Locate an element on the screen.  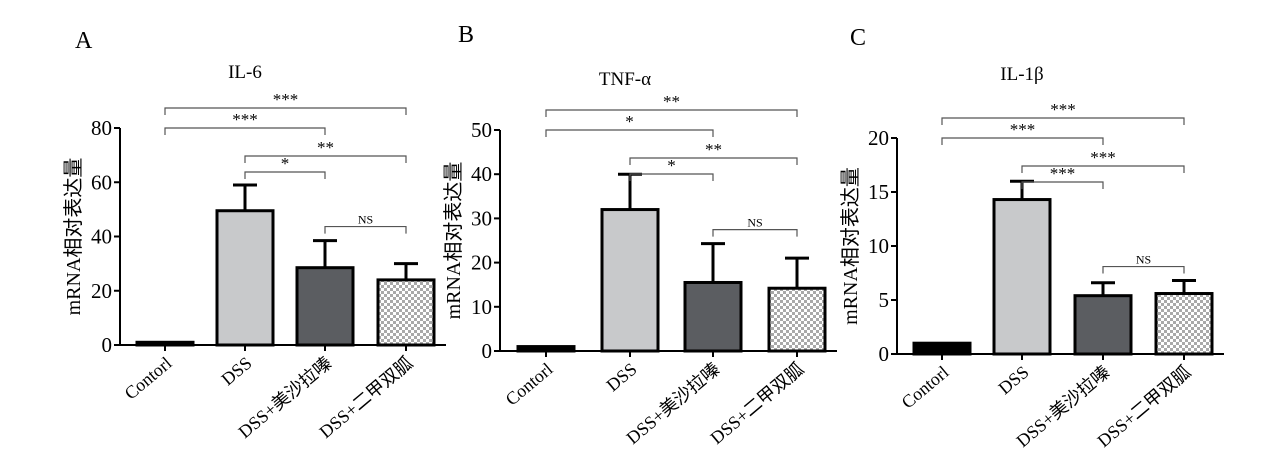
y-tick-label: 15 is located at coordinates (878, 192).